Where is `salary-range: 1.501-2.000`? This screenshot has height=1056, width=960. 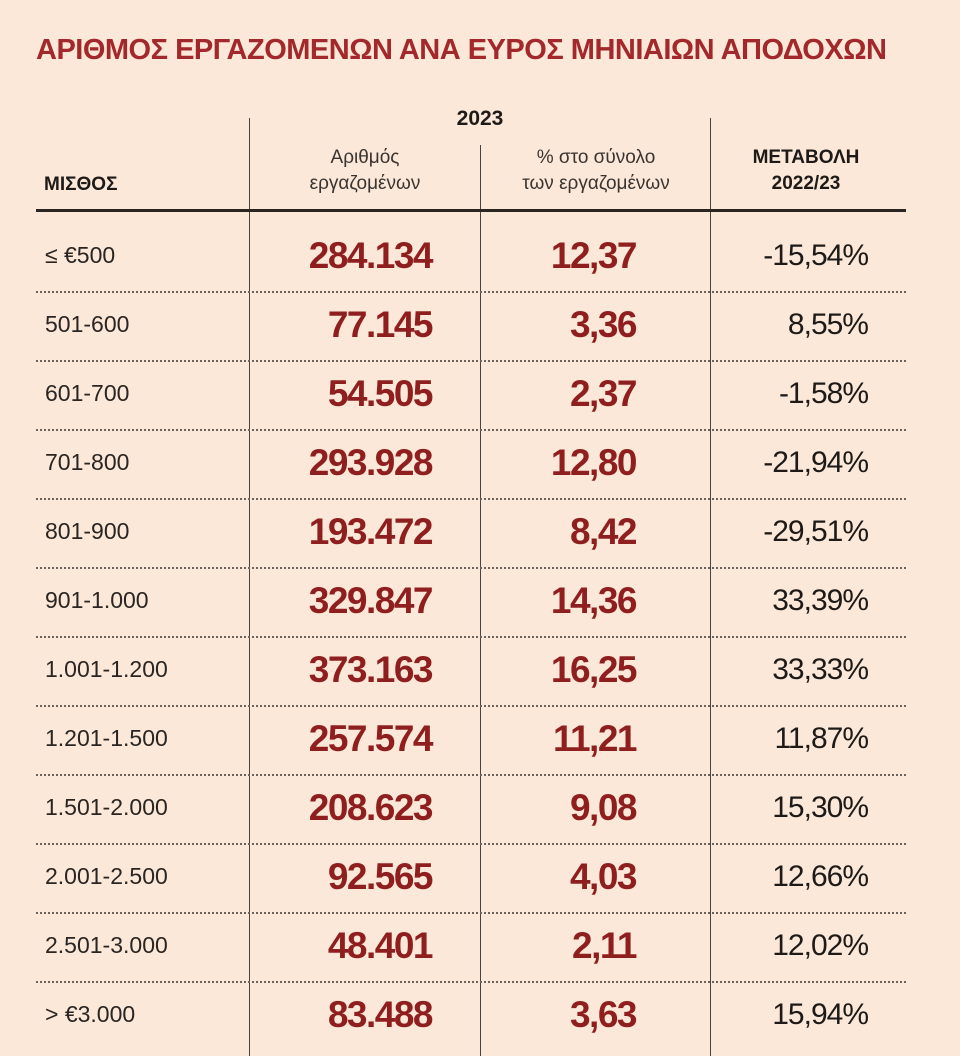
salary-range: 1.501-2.000 is located at coordinates (106, 807).